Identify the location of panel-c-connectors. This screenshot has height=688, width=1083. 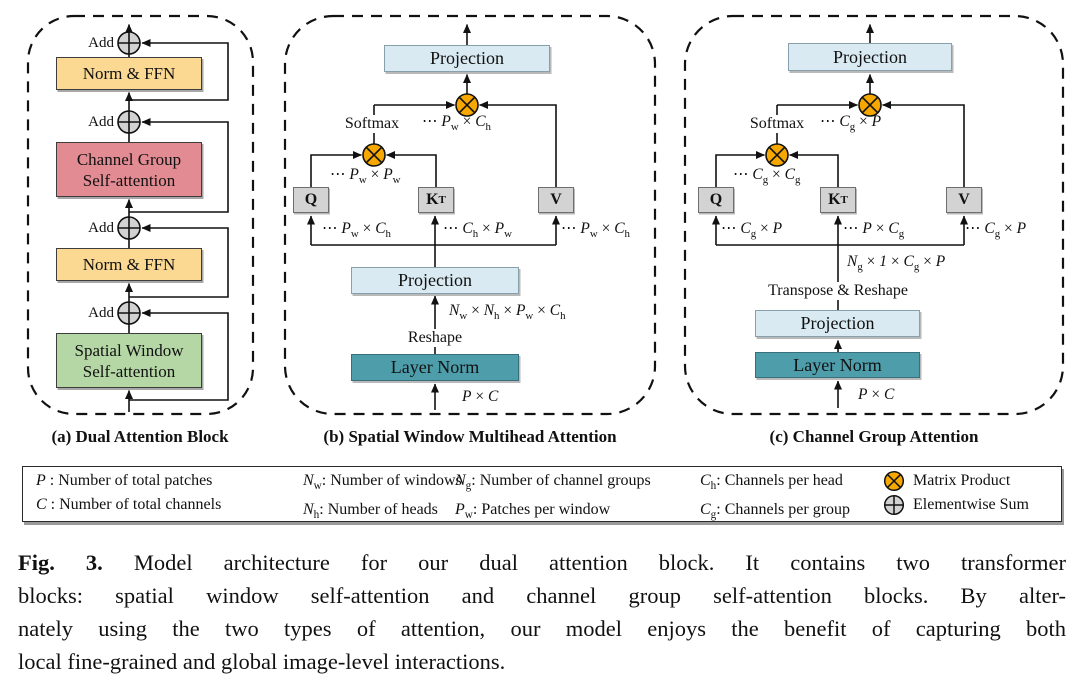
(840, 216).